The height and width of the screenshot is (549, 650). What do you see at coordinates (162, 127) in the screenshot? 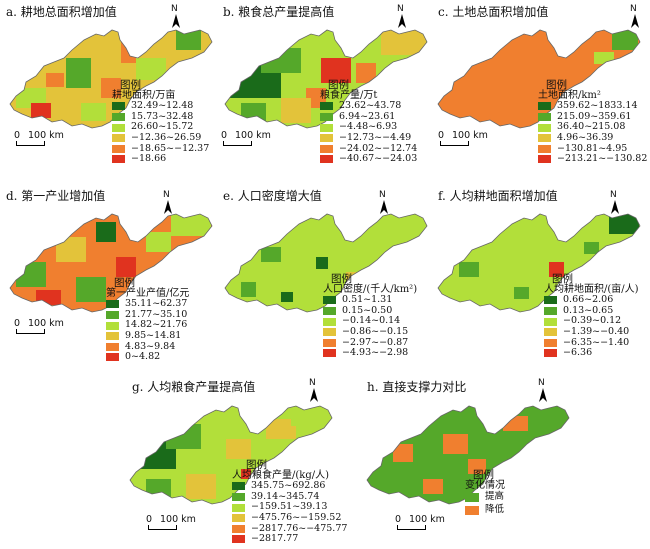
I see `legend-label: 26.60~15.72` at bounding box center [162, 127].